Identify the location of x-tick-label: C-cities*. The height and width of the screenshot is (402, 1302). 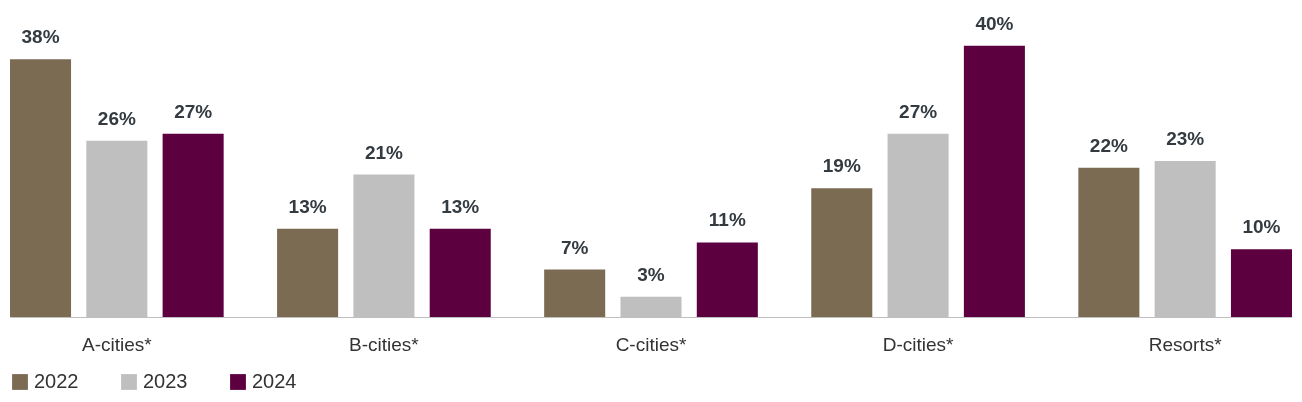
(651, 344).